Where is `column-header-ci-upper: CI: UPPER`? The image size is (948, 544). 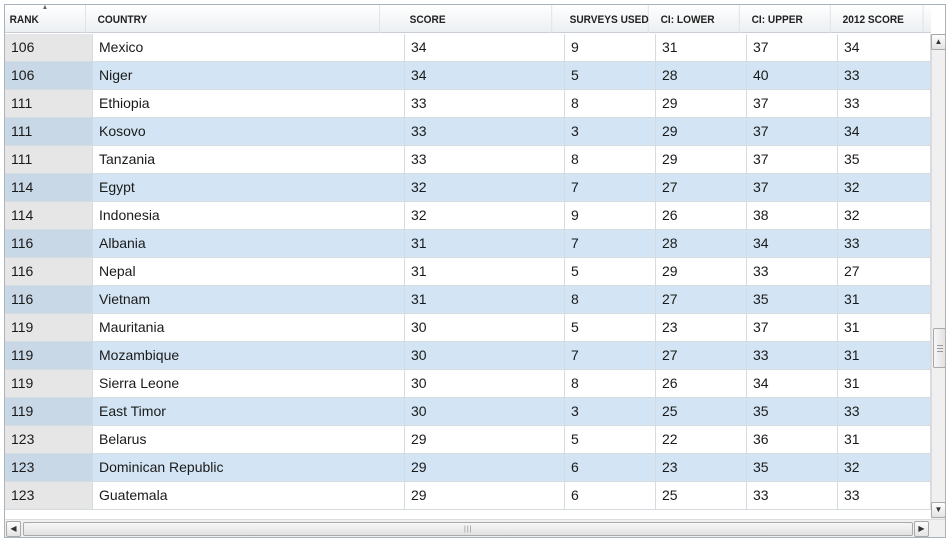 column-header-ci-upper: CI: UPPER is located at coordinates (789, 19).